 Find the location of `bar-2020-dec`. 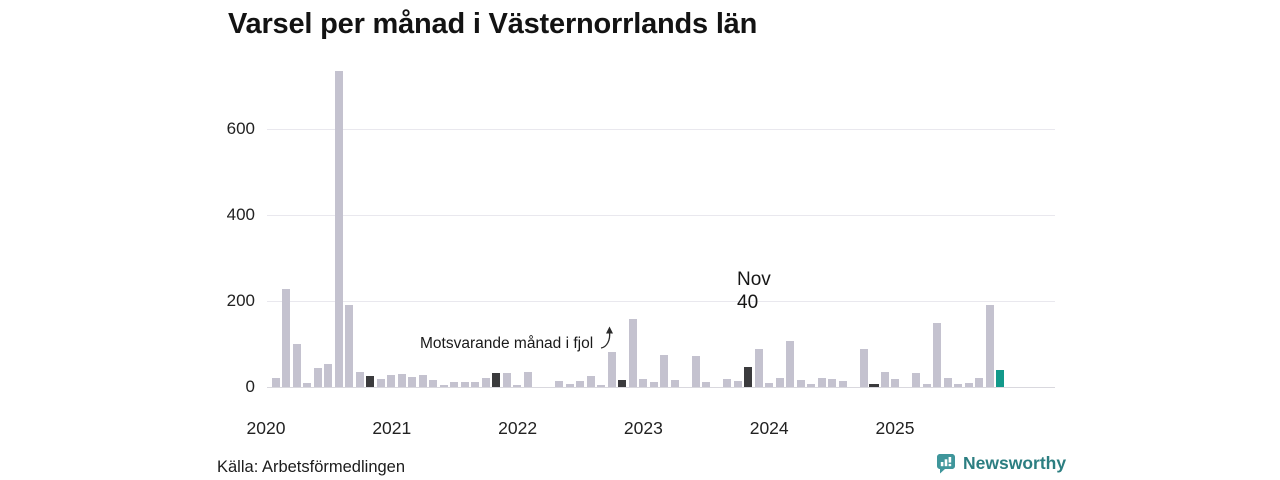

bar-2020-dec is located at coordinates (380, 383).